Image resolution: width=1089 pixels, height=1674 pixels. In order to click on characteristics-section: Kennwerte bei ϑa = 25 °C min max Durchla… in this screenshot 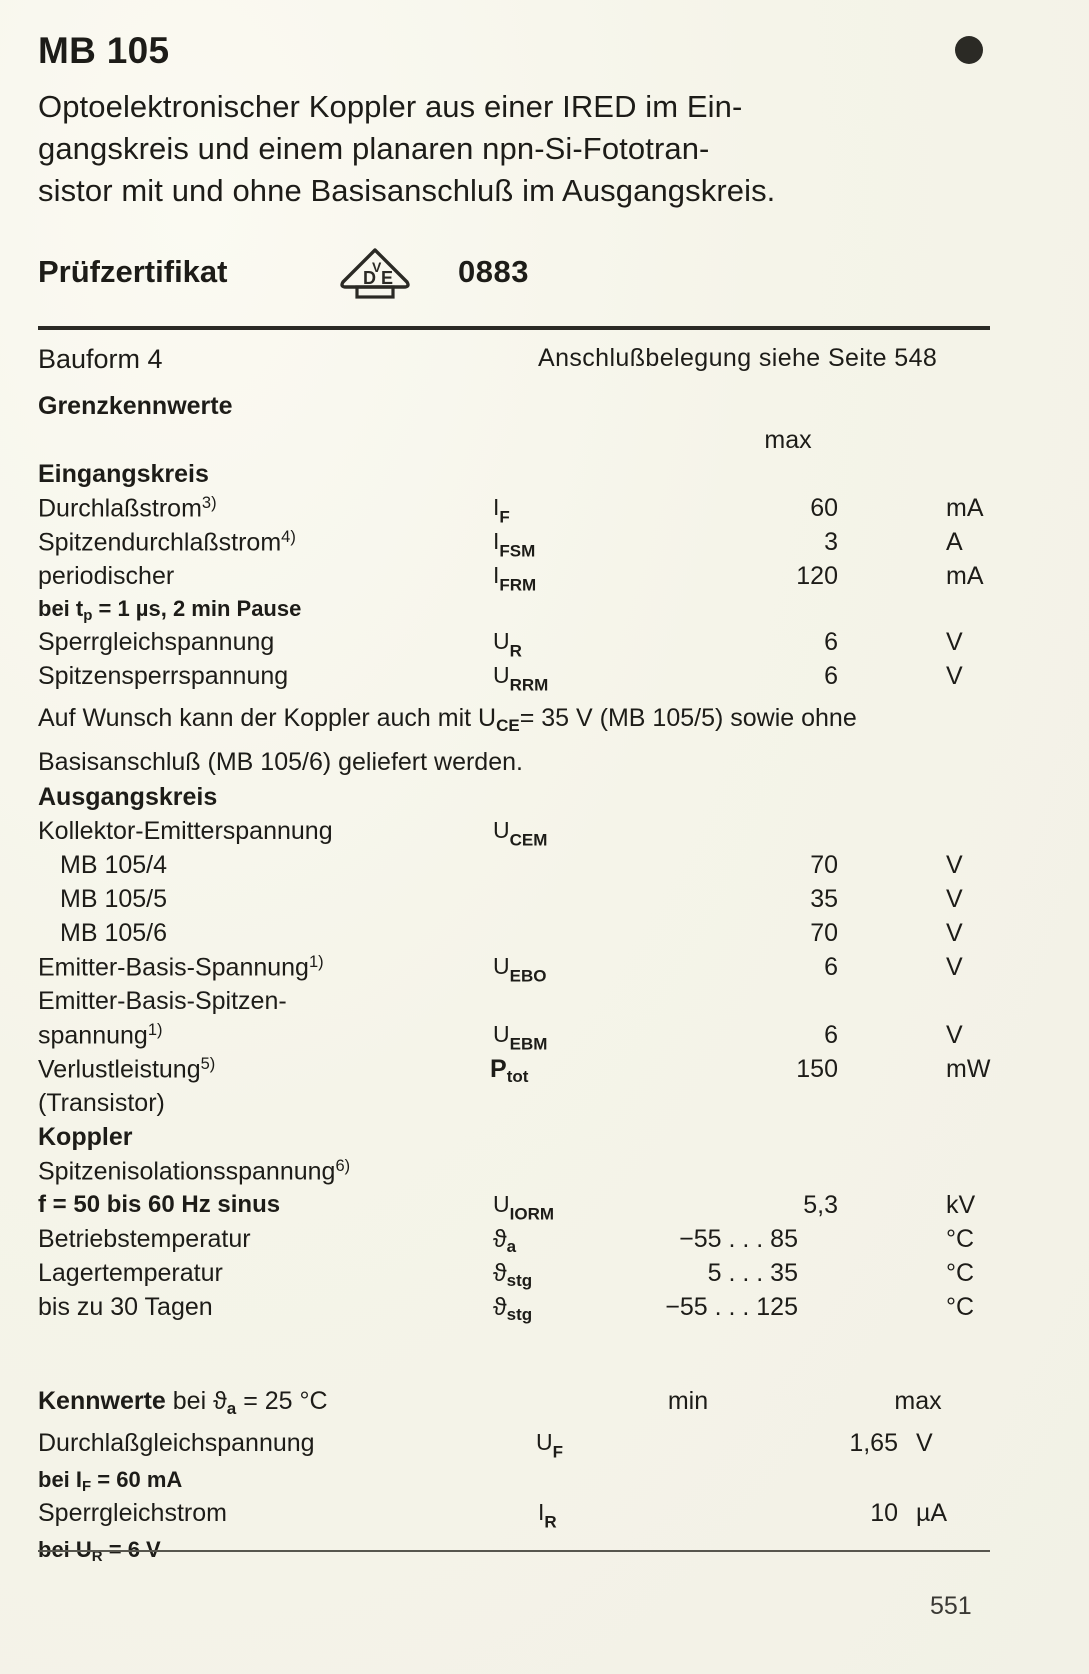, I will do `click(514, 1478)`.